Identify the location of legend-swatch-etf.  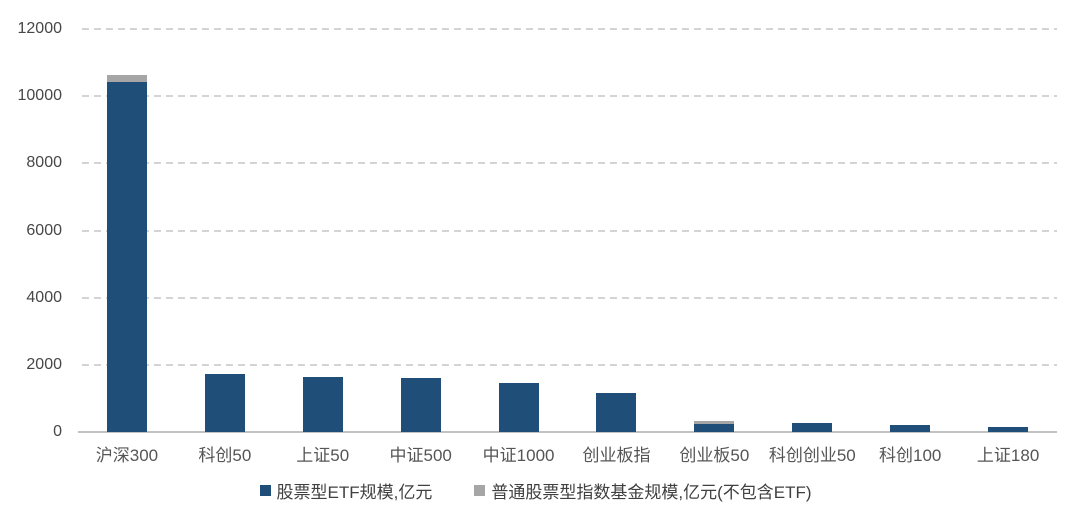
(265, 490).